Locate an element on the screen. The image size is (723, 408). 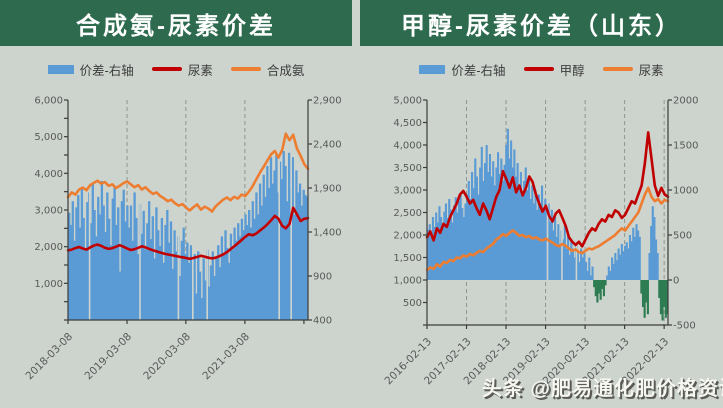
legend-item-合成氨: 合成氨 is located at coordinates (267, 69).